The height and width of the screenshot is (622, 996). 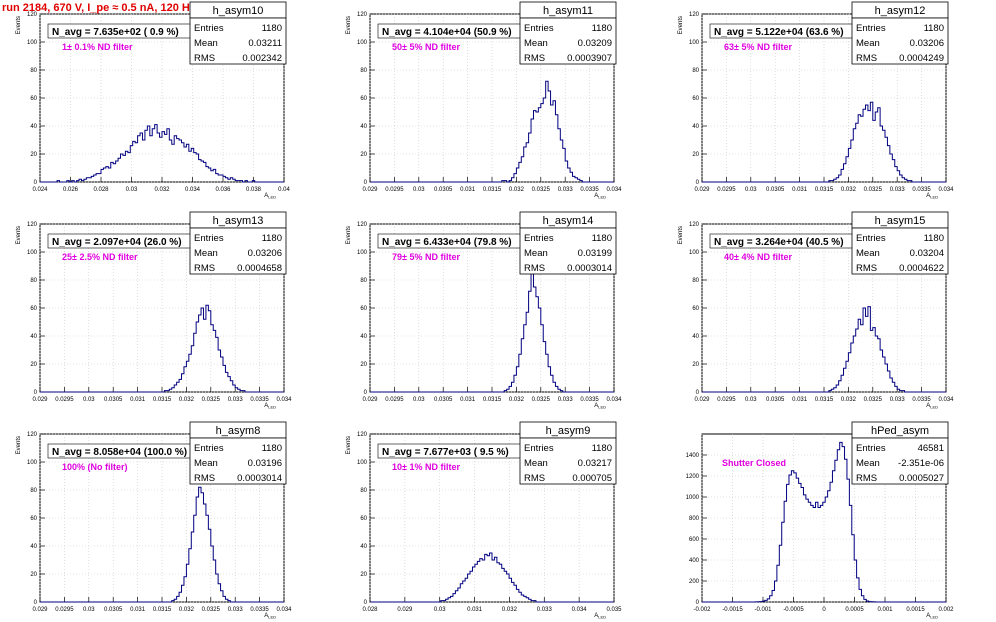 What do you see at coordinates (238, 431) in the screenshot?
I see `histogram-name: h_asym8` at bounding box center [238, 431].